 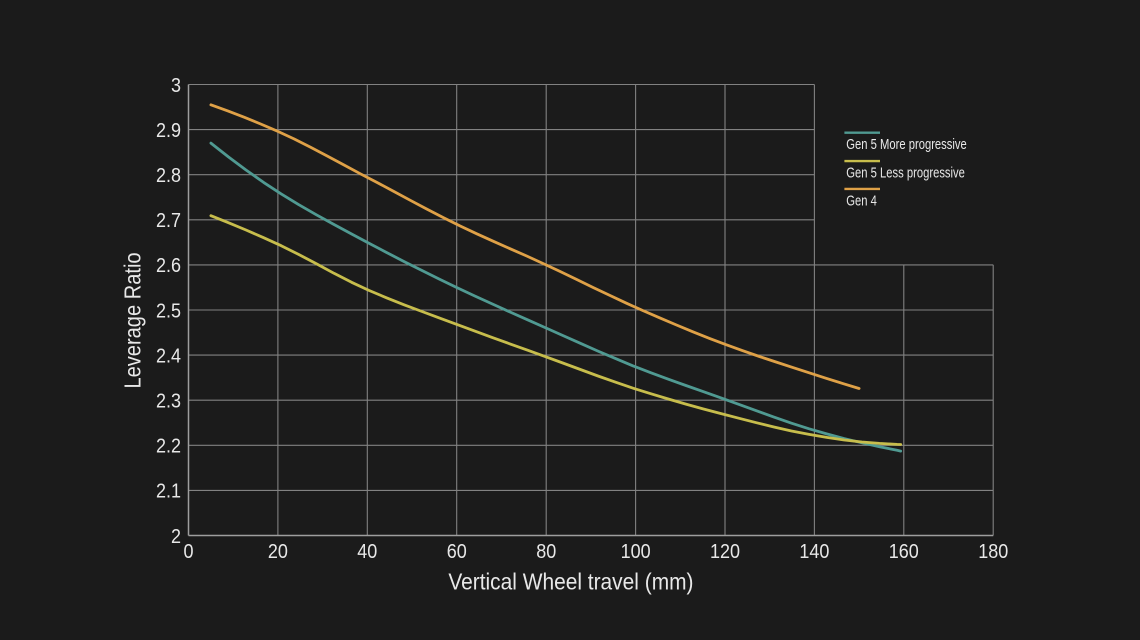 I want to click on svg-text: 140, so click(x=814, y=552).